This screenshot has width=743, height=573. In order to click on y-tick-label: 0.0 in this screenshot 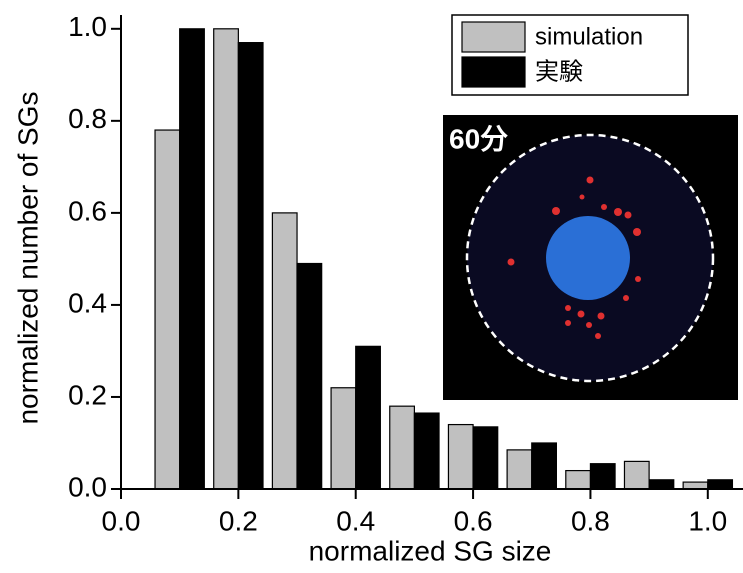, I will do `click(87, 486)`.